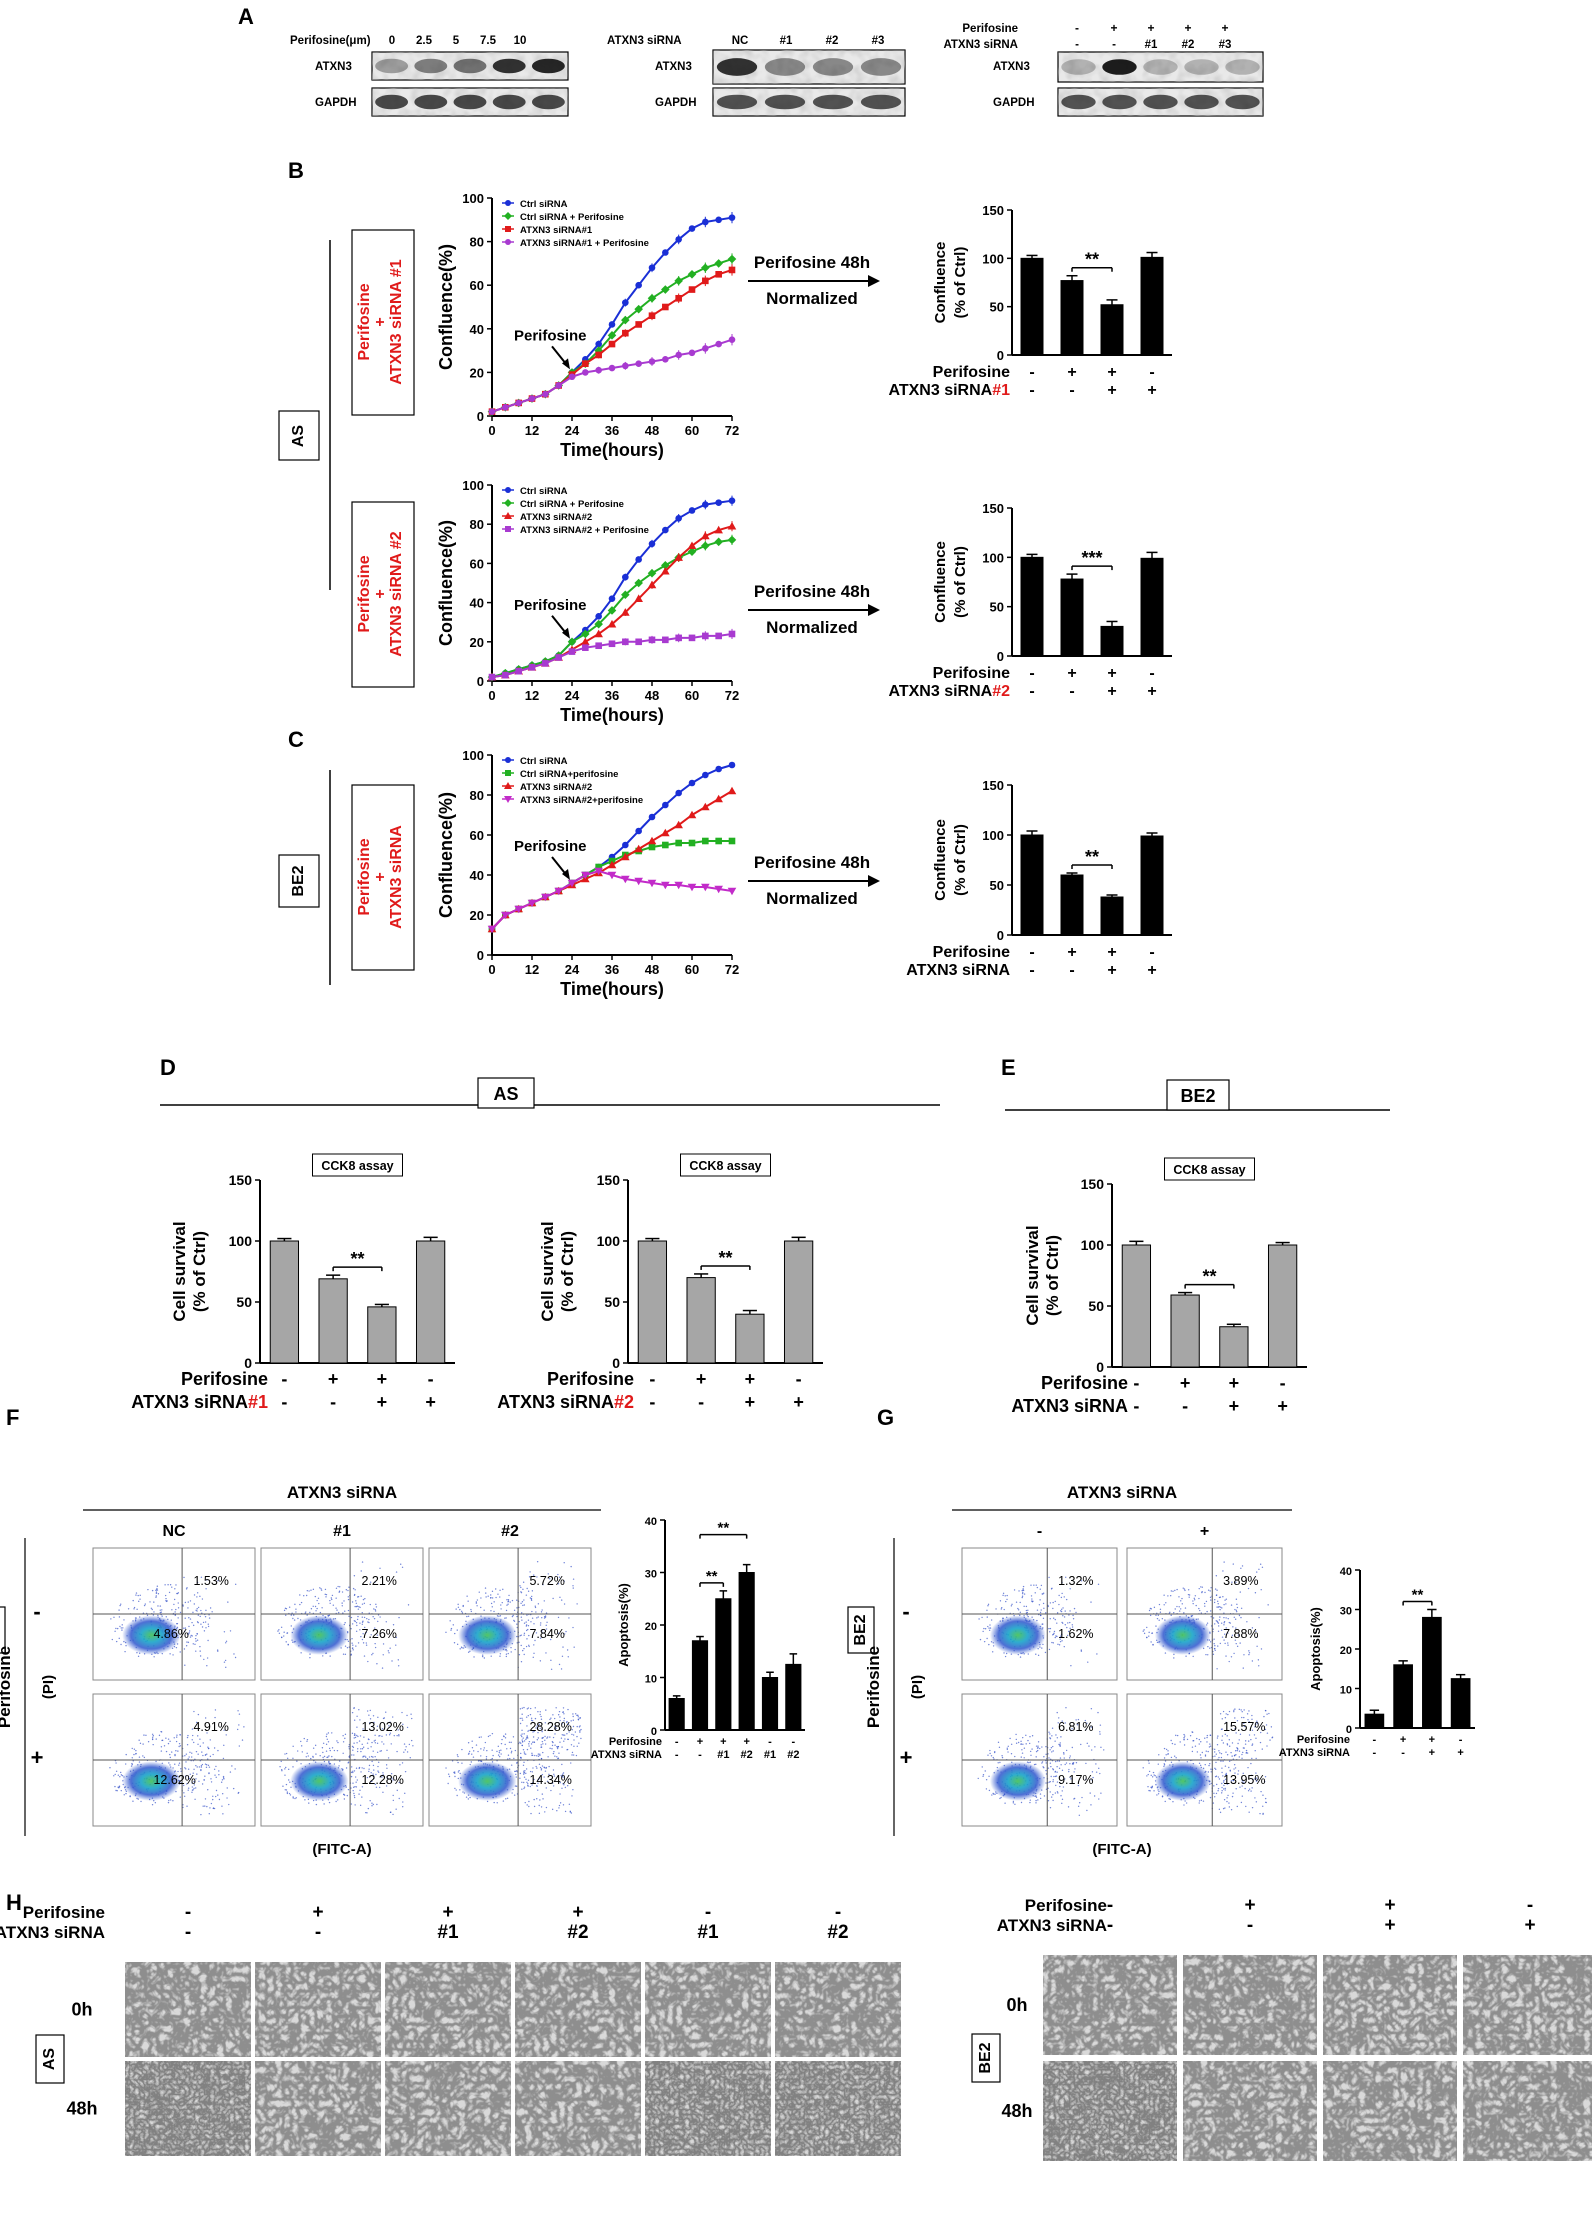 The height and width of the screenshot is (2218, 1592). What do you see at coordinates (572, 695) in the screenshot?
I see `x-tick-label: 24` at bounding box center [572, 695].